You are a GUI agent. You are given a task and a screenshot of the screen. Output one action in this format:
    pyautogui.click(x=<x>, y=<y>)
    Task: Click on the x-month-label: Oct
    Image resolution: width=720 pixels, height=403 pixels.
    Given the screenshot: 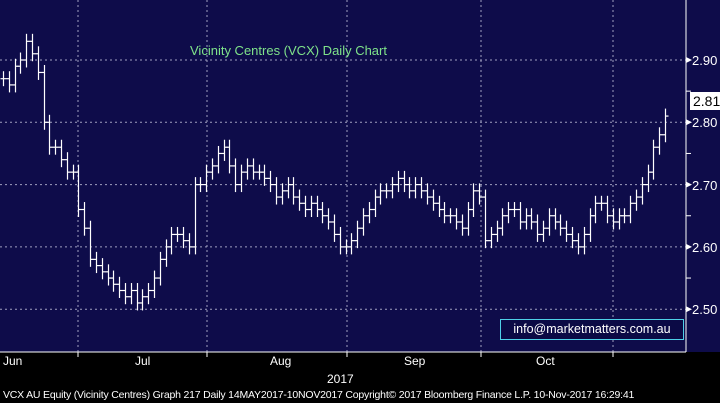 What is the action you would take?
    pyautogui.click(x=545, y=361)
    